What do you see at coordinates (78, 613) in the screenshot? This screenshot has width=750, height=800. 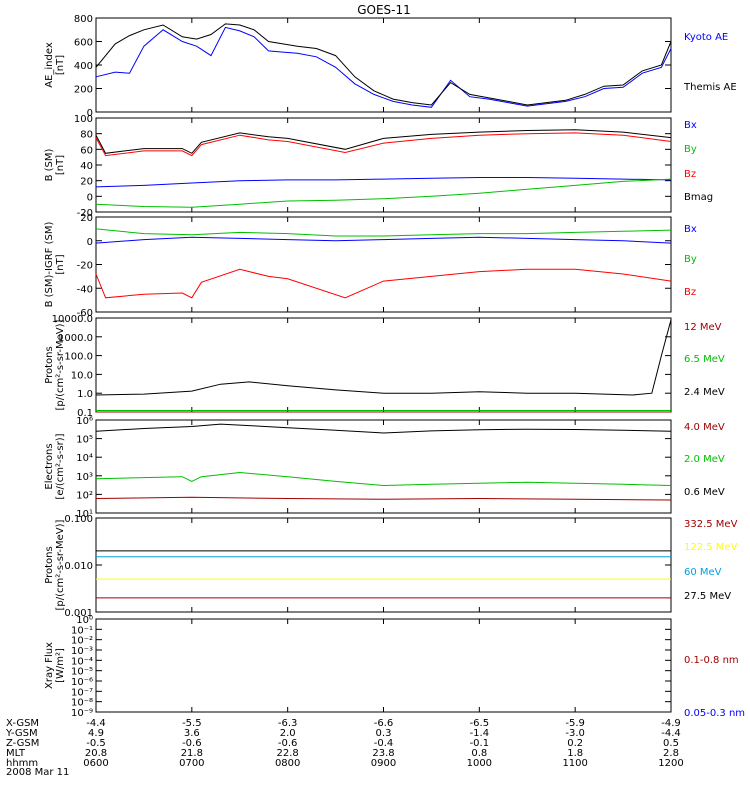 I see `y-tick-label: 0.001` at bounding box center [78, 613].